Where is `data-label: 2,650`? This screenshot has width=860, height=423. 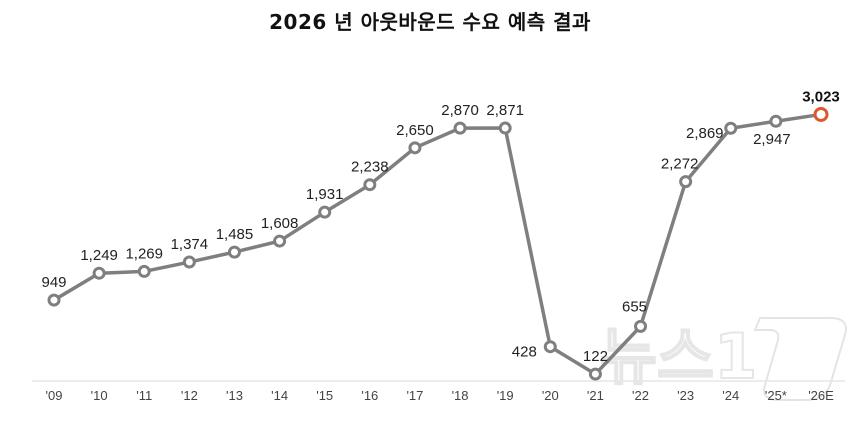 data-label: 2,650 is located at coordinates (415, 130).